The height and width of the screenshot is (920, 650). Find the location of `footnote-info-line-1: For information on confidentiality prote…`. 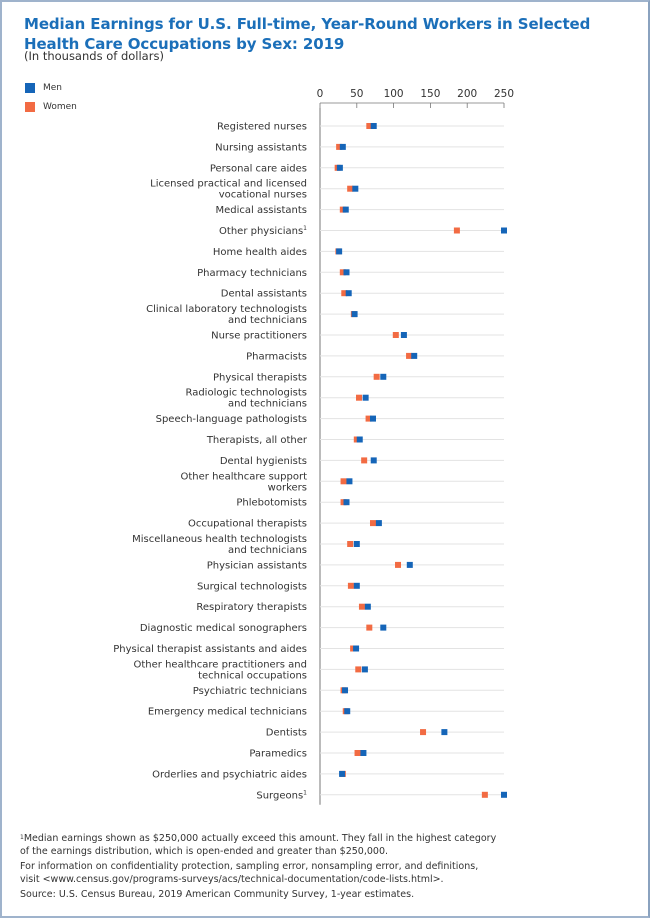

footnote-info-line-1: For information on confidentiality prote… is located at coordinates (249, 866).